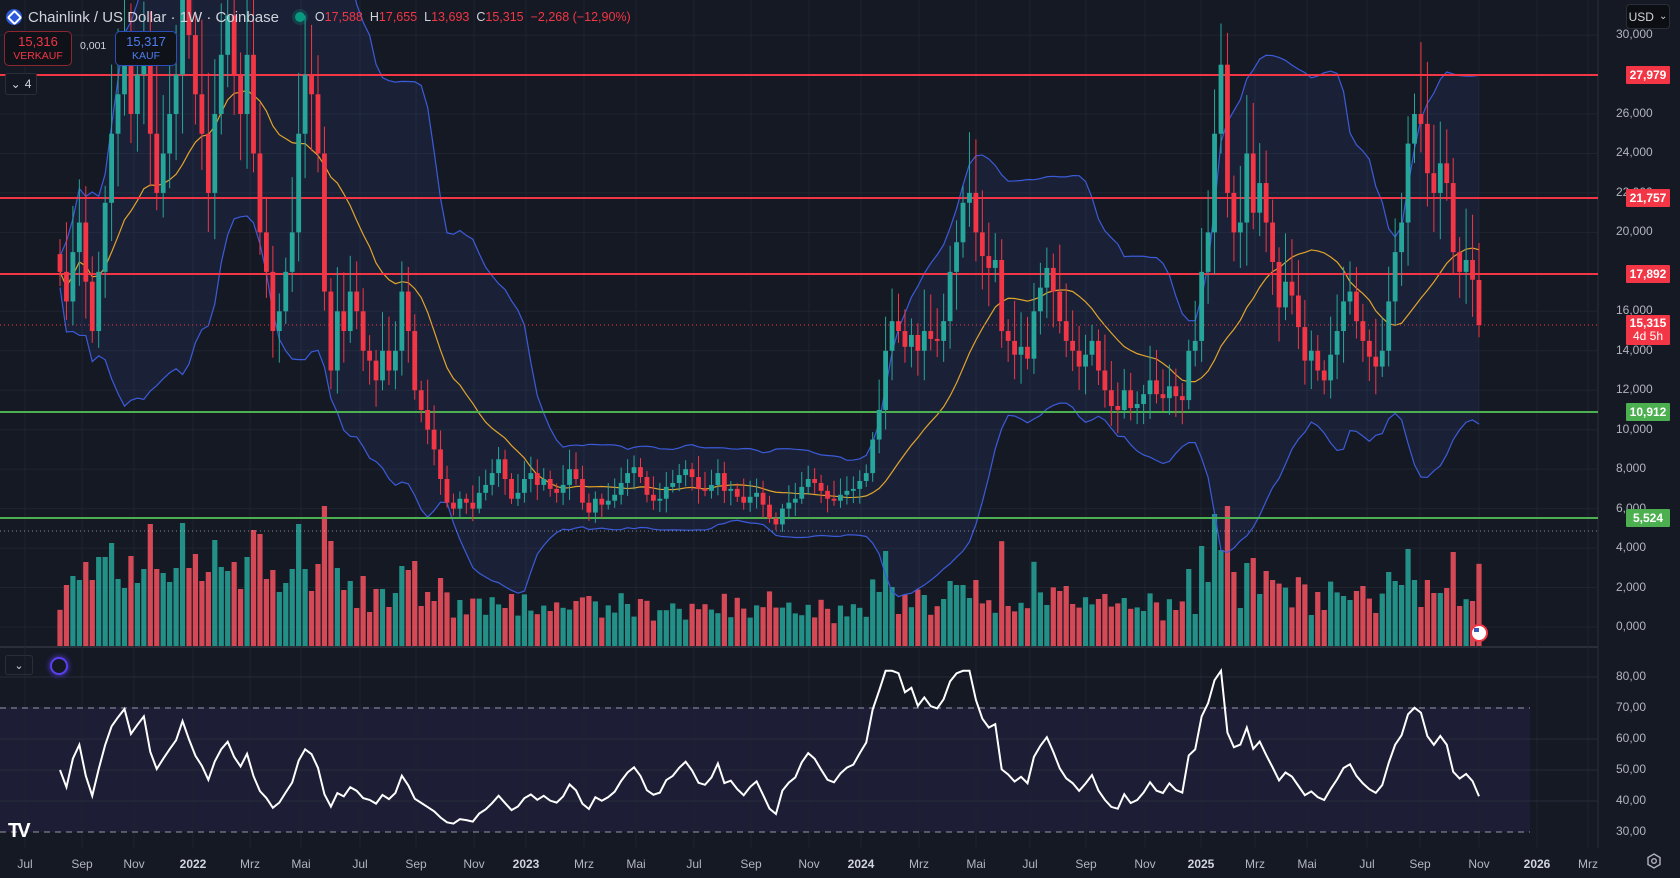 The width and height of the screenshot is (1680, 878). I want to click on rsi-indicator-icon, so click(59, 666).